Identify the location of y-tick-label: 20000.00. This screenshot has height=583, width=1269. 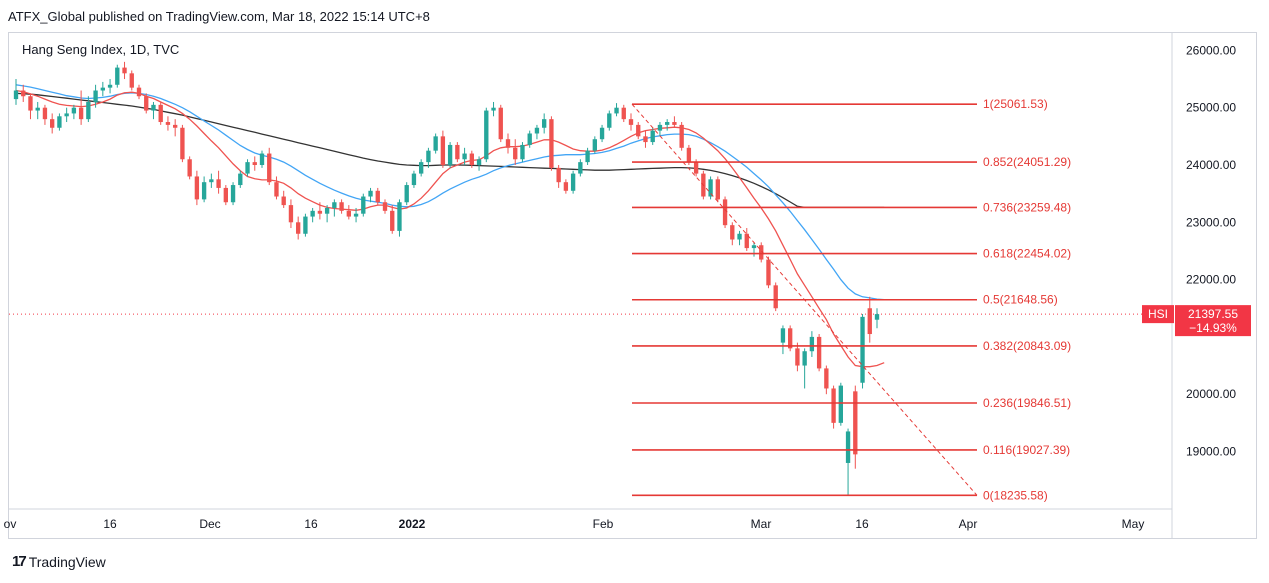
(1211, 394).